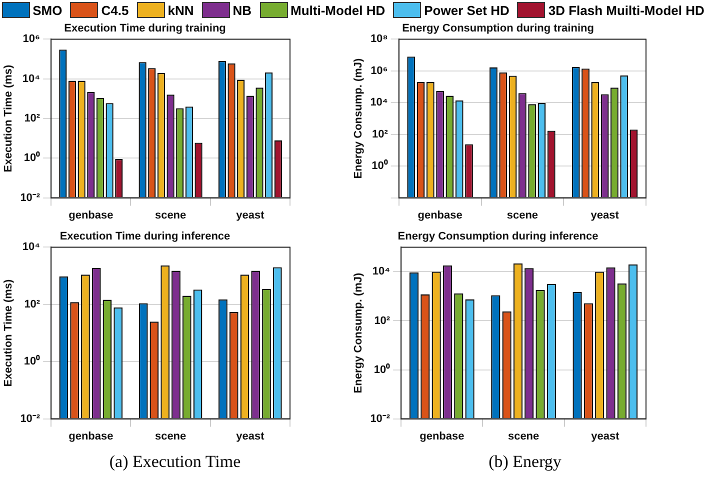 This screenshot has width=706, height=483. Describe the element at coordinates (338, 10) in the screenshot. I see `legend-label: Multi-Model HD` at that location.